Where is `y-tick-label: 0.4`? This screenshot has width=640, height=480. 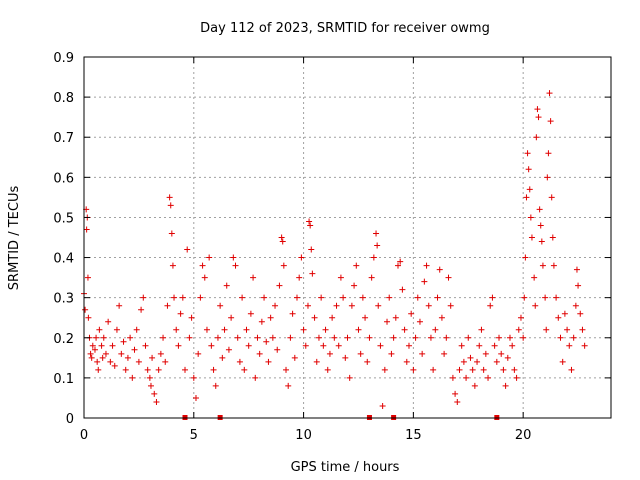
y-tick-label: 0.4 is located at coordinates (63, 259).